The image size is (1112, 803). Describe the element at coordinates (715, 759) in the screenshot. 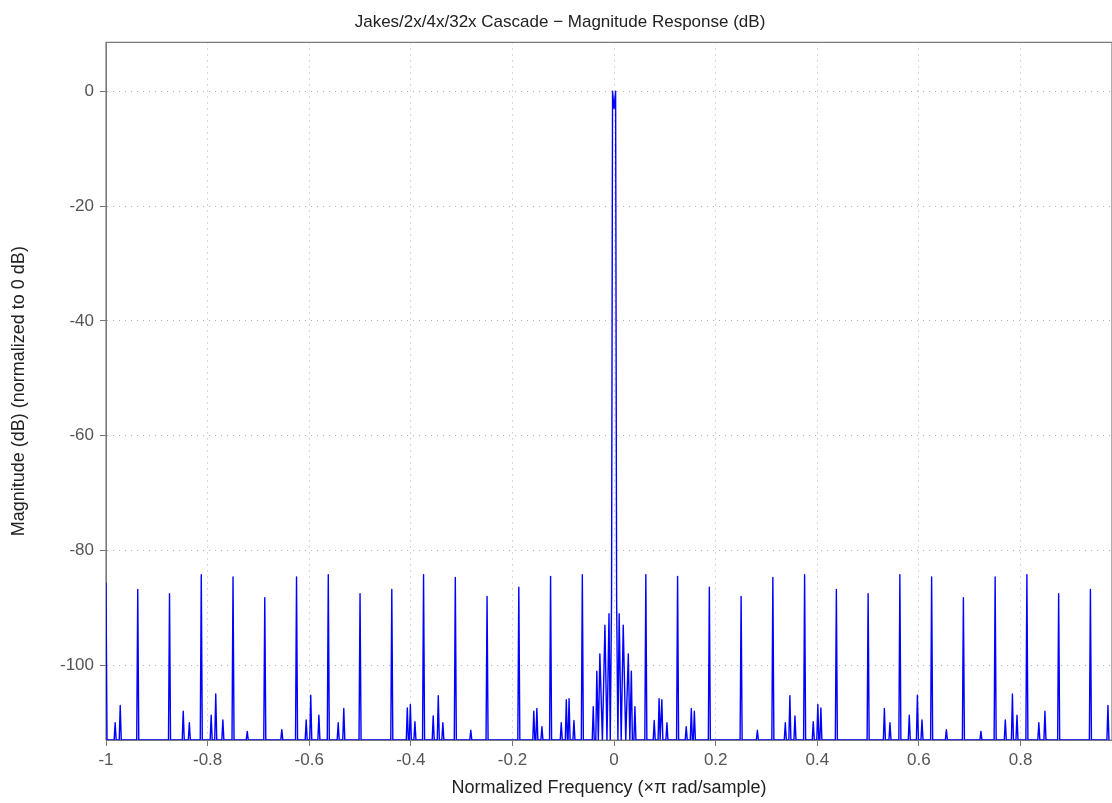

I see `x-tick-label: 0.2` at that location.